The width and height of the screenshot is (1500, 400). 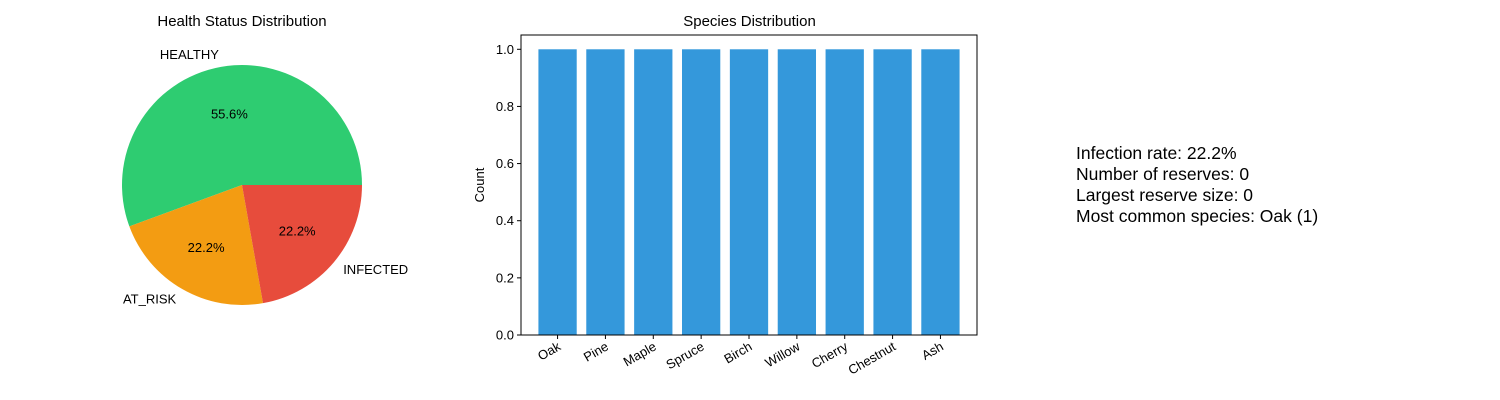 I want to click on infection-rate-text: Infection rate: 22.2%, so click(x=1156, y=153).